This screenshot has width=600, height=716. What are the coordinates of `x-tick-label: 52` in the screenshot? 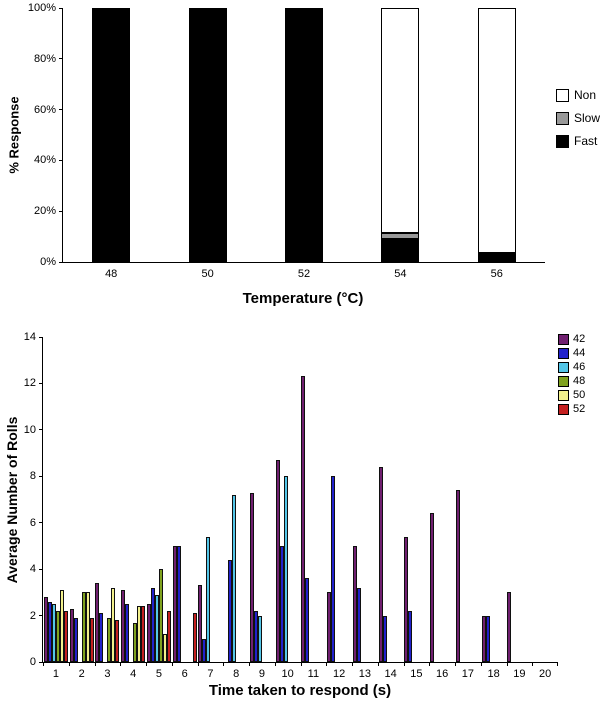 It's located at (304, 274).